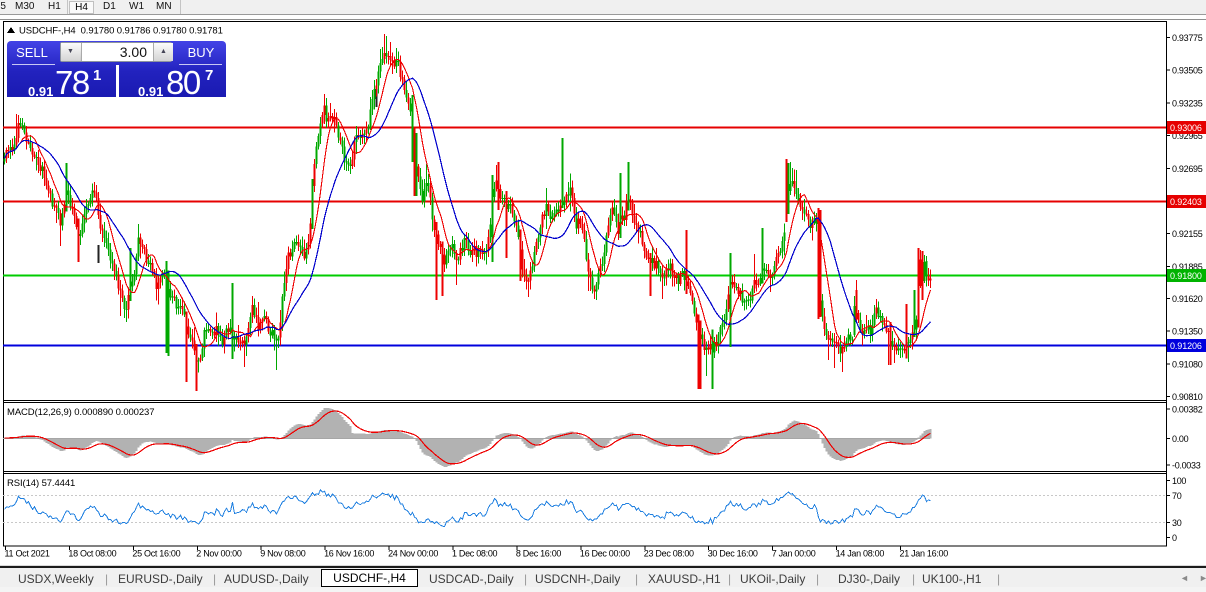  I want to click on svg-text: 0.91206, so click(1186, 346).